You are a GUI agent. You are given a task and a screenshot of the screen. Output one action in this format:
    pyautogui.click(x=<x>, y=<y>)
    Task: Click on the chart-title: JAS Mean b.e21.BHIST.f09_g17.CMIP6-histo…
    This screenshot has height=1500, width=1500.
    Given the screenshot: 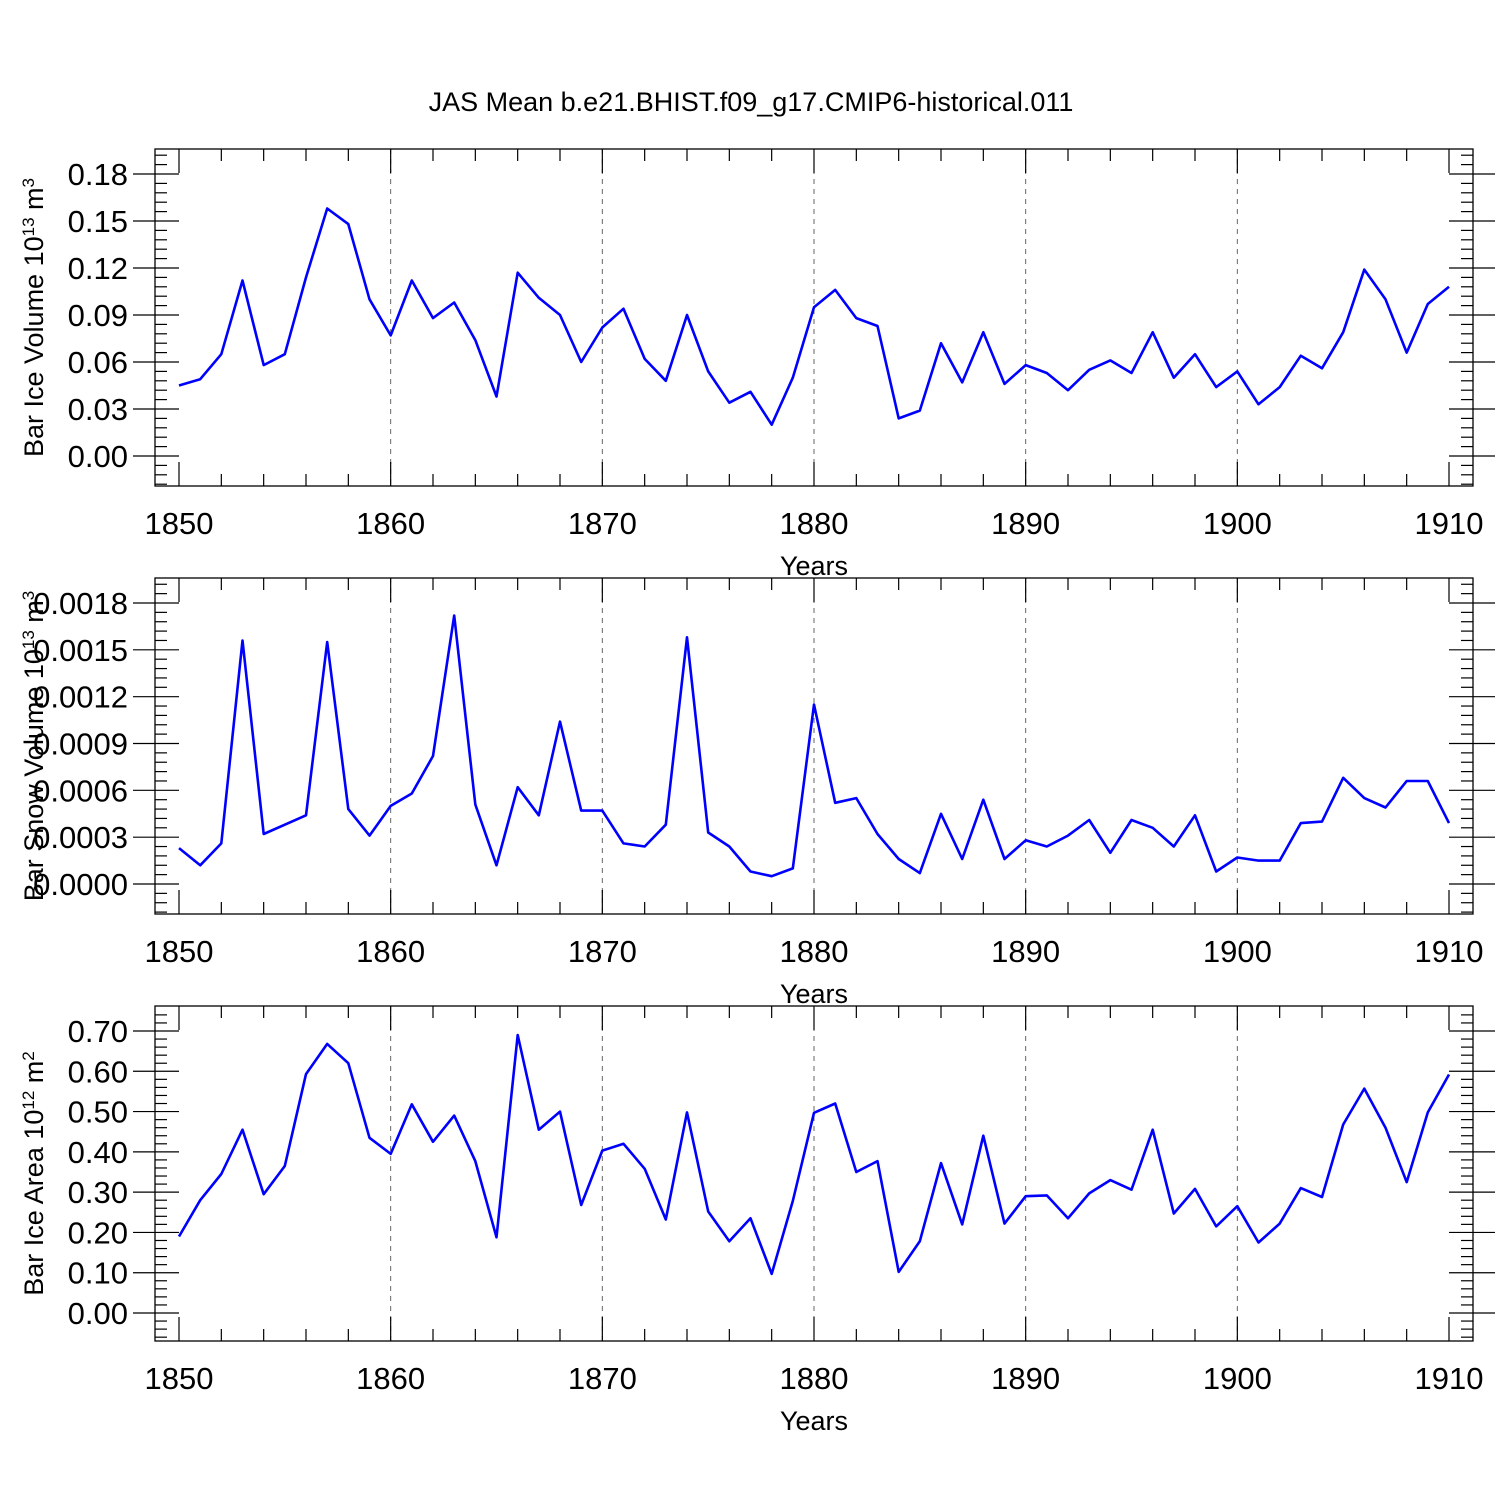 What is the action you would take?
    pyautogui.click(x=751, y=102)
    